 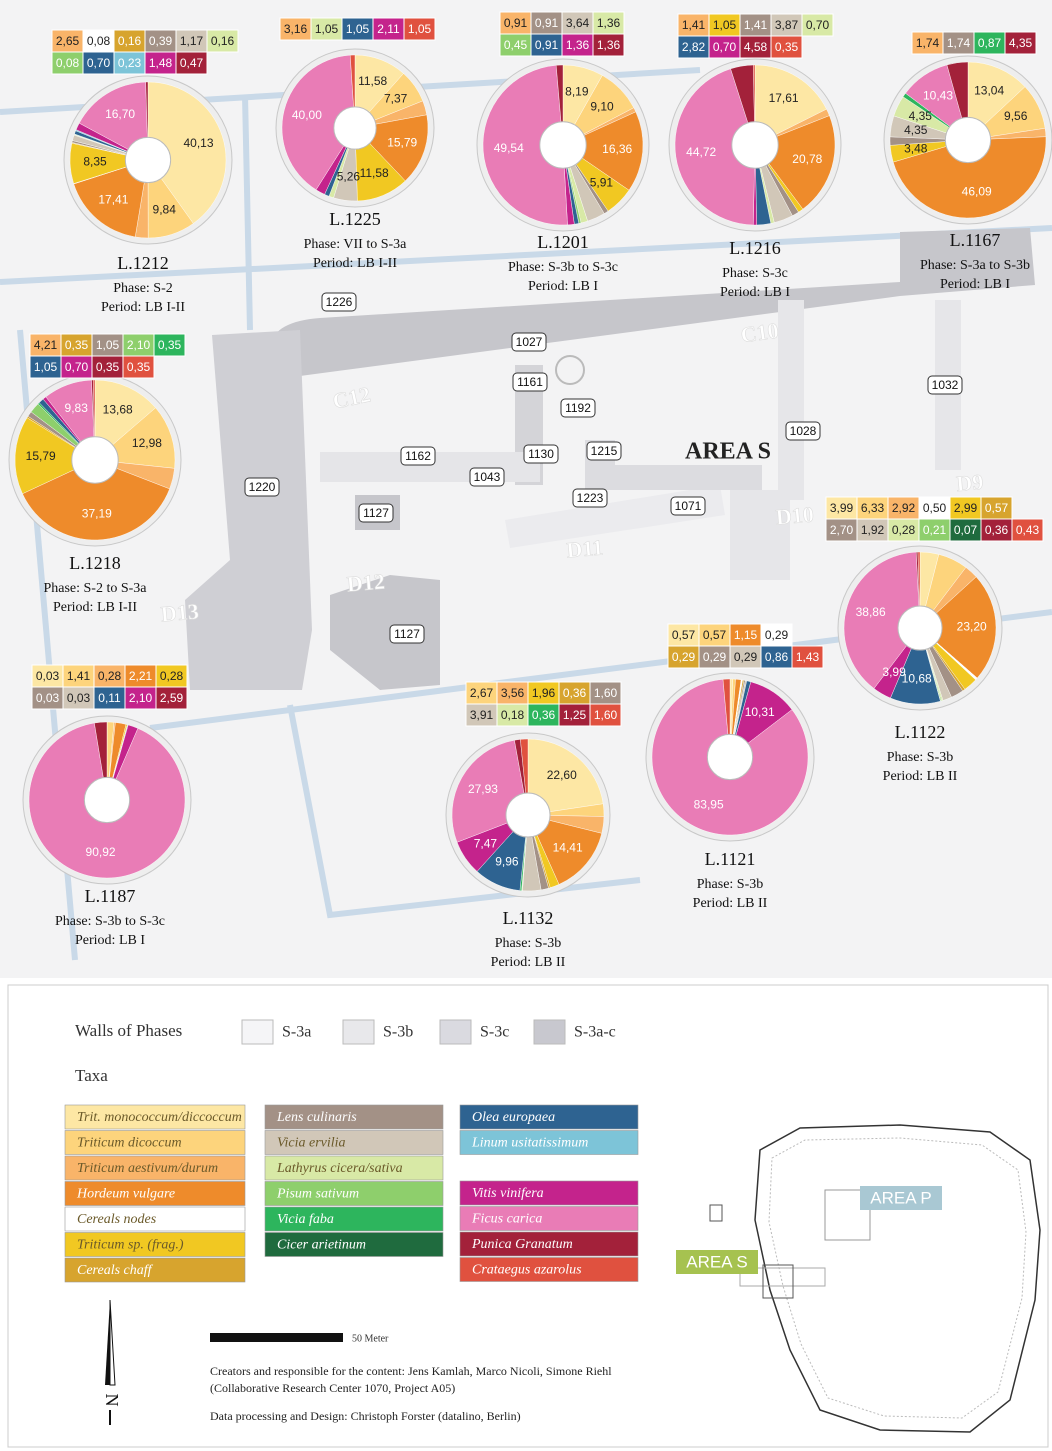 What do you see at coordinates (356, 244) in the screenshot?
I see `locus-phase: Phase: VII to S-3a` at bounding box center [356, 244].